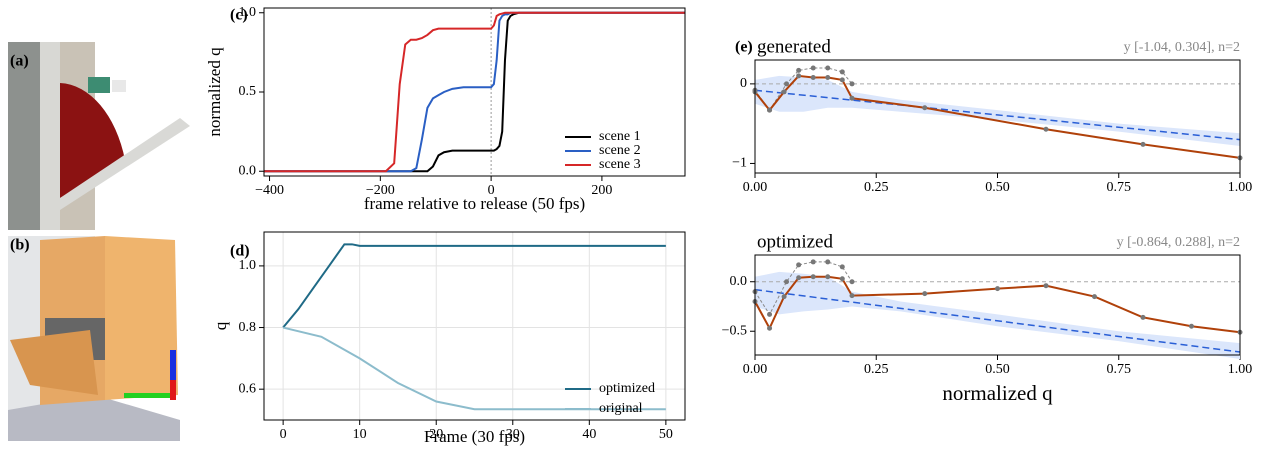  I want to click on x-tick-label: 40, so click(589, 434).